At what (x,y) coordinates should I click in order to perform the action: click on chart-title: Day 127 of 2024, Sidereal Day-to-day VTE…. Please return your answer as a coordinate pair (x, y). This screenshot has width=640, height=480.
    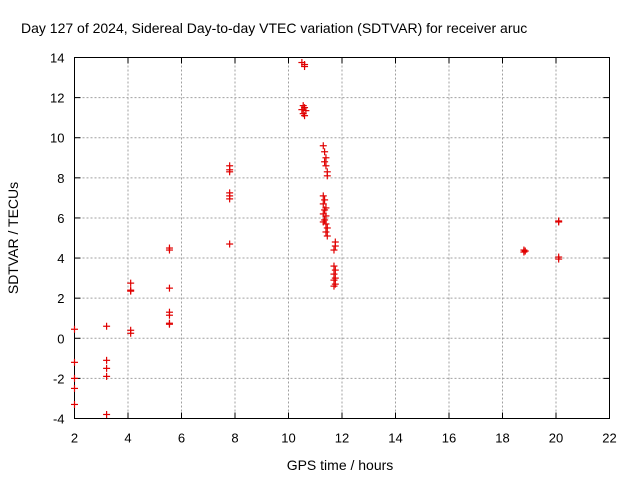
    Looking at the image, I should click on (274, 28).